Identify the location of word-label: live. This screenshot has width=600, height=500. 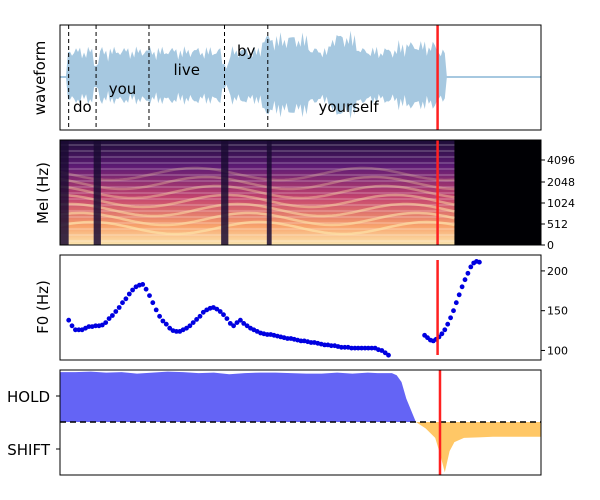
(187, 70).